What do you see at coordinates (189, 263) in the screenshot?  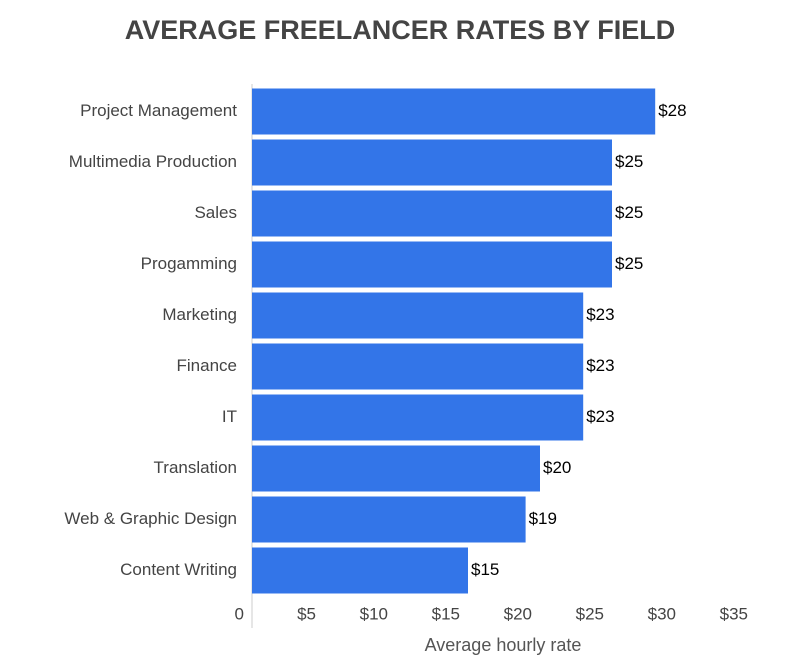 I see `y-tick-label: Progamming` at bounding box center [189, 263].